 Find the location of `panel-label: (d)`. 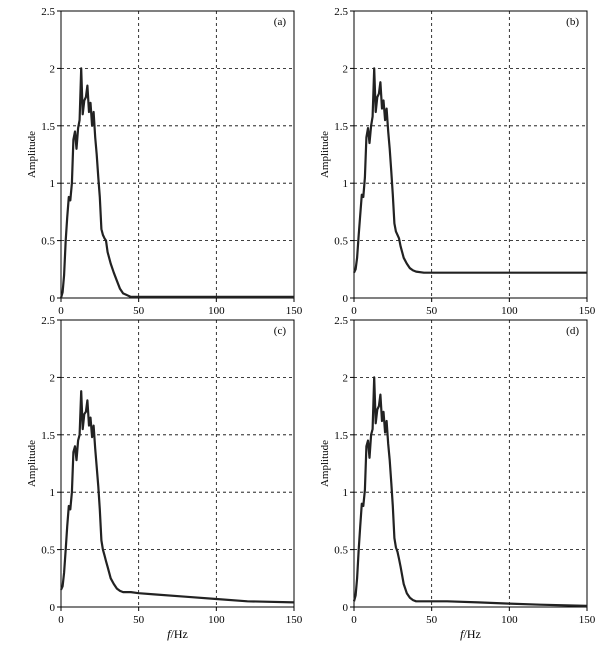

panel-label: (d) is located at coordinates (572, 331).